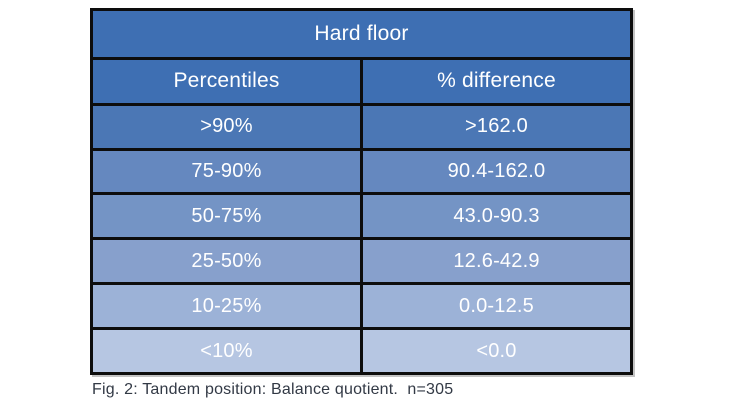 This screenshot has height=420, width=747. Describe the element at coordinates (495, 261) in the screenshot. I see `difference-cell: 12.6-42.9` at that location.